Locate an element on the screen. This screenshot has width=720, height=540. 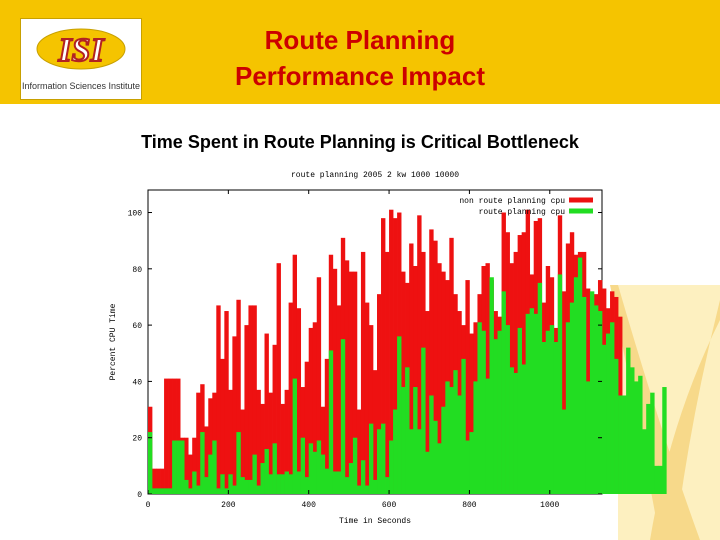
y-axis-label: Percent CPU Time is located at coordinates (113, 341).